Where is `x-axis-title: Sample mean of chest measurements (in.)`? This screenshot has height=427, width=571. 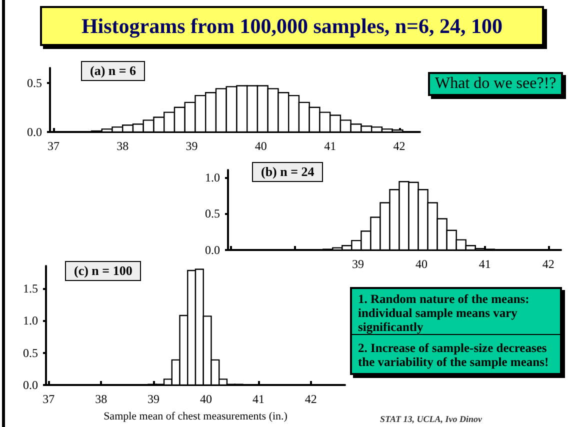 x-axis-title: Sample mean of chest measurements (in.) is located at coordinates (196, 416).